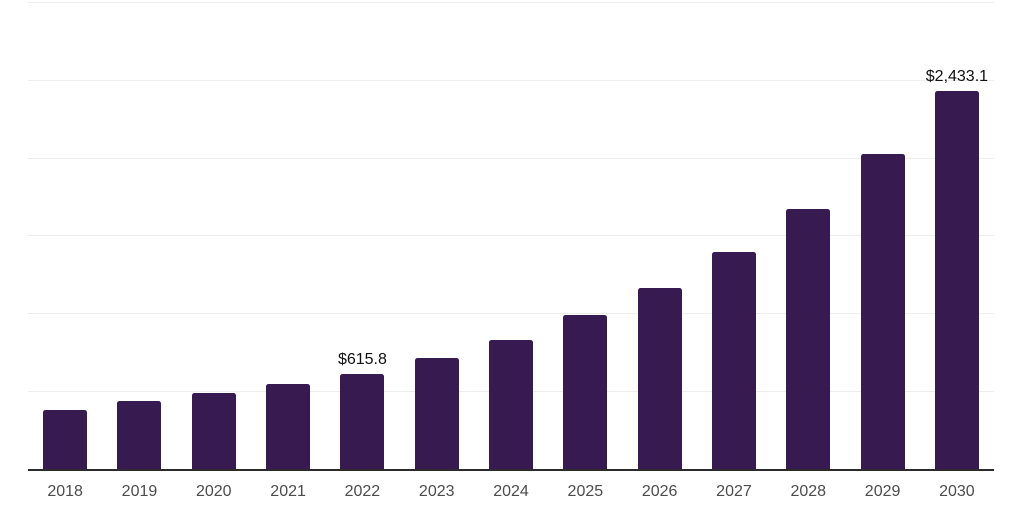  What do you see at coordinates (585, 392) in the screenshot?
I see `bar-2025` at bounding box center [585, 392].